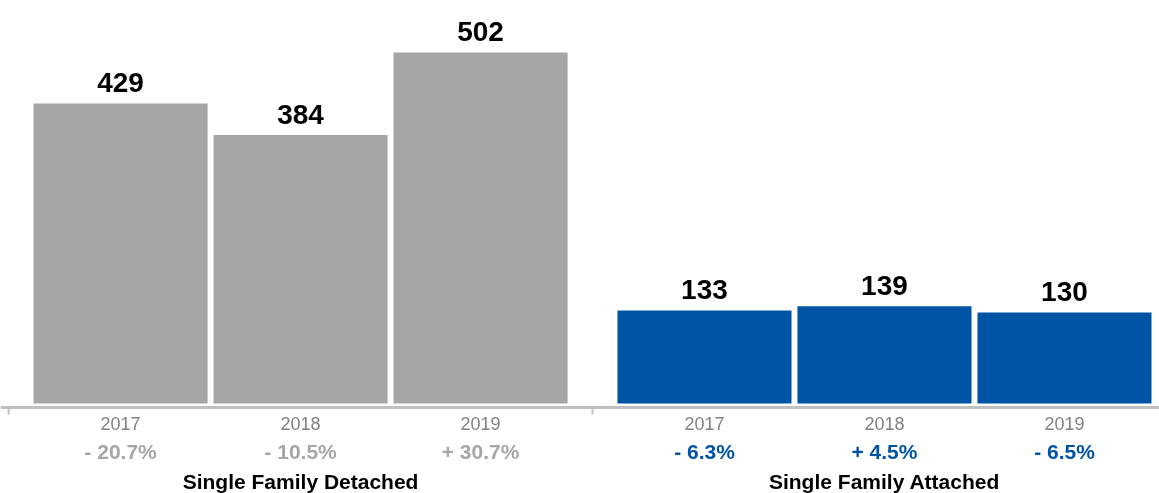 This screenshot has height=493, width=1159. What do you see at coordinates (704, 290) in the screenshot?
I see `data-label: 133` at bounding box center [704, 290].